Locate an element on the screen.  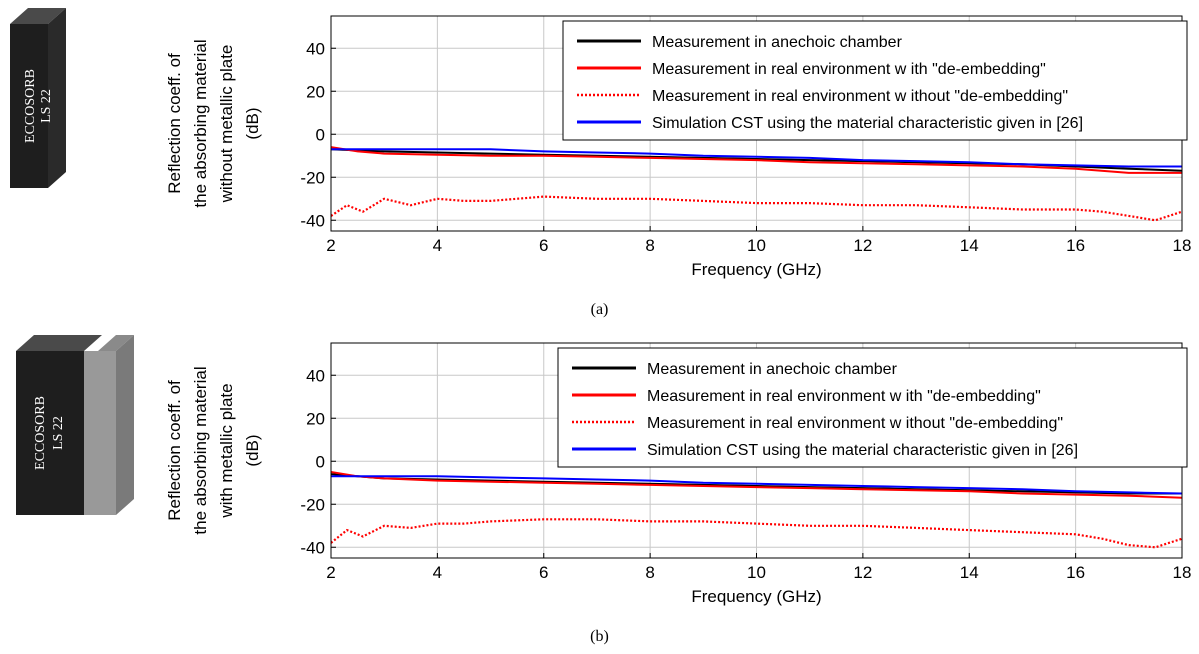
y-axis-label-line: without metallic plate is located at coordinates (226, 124).